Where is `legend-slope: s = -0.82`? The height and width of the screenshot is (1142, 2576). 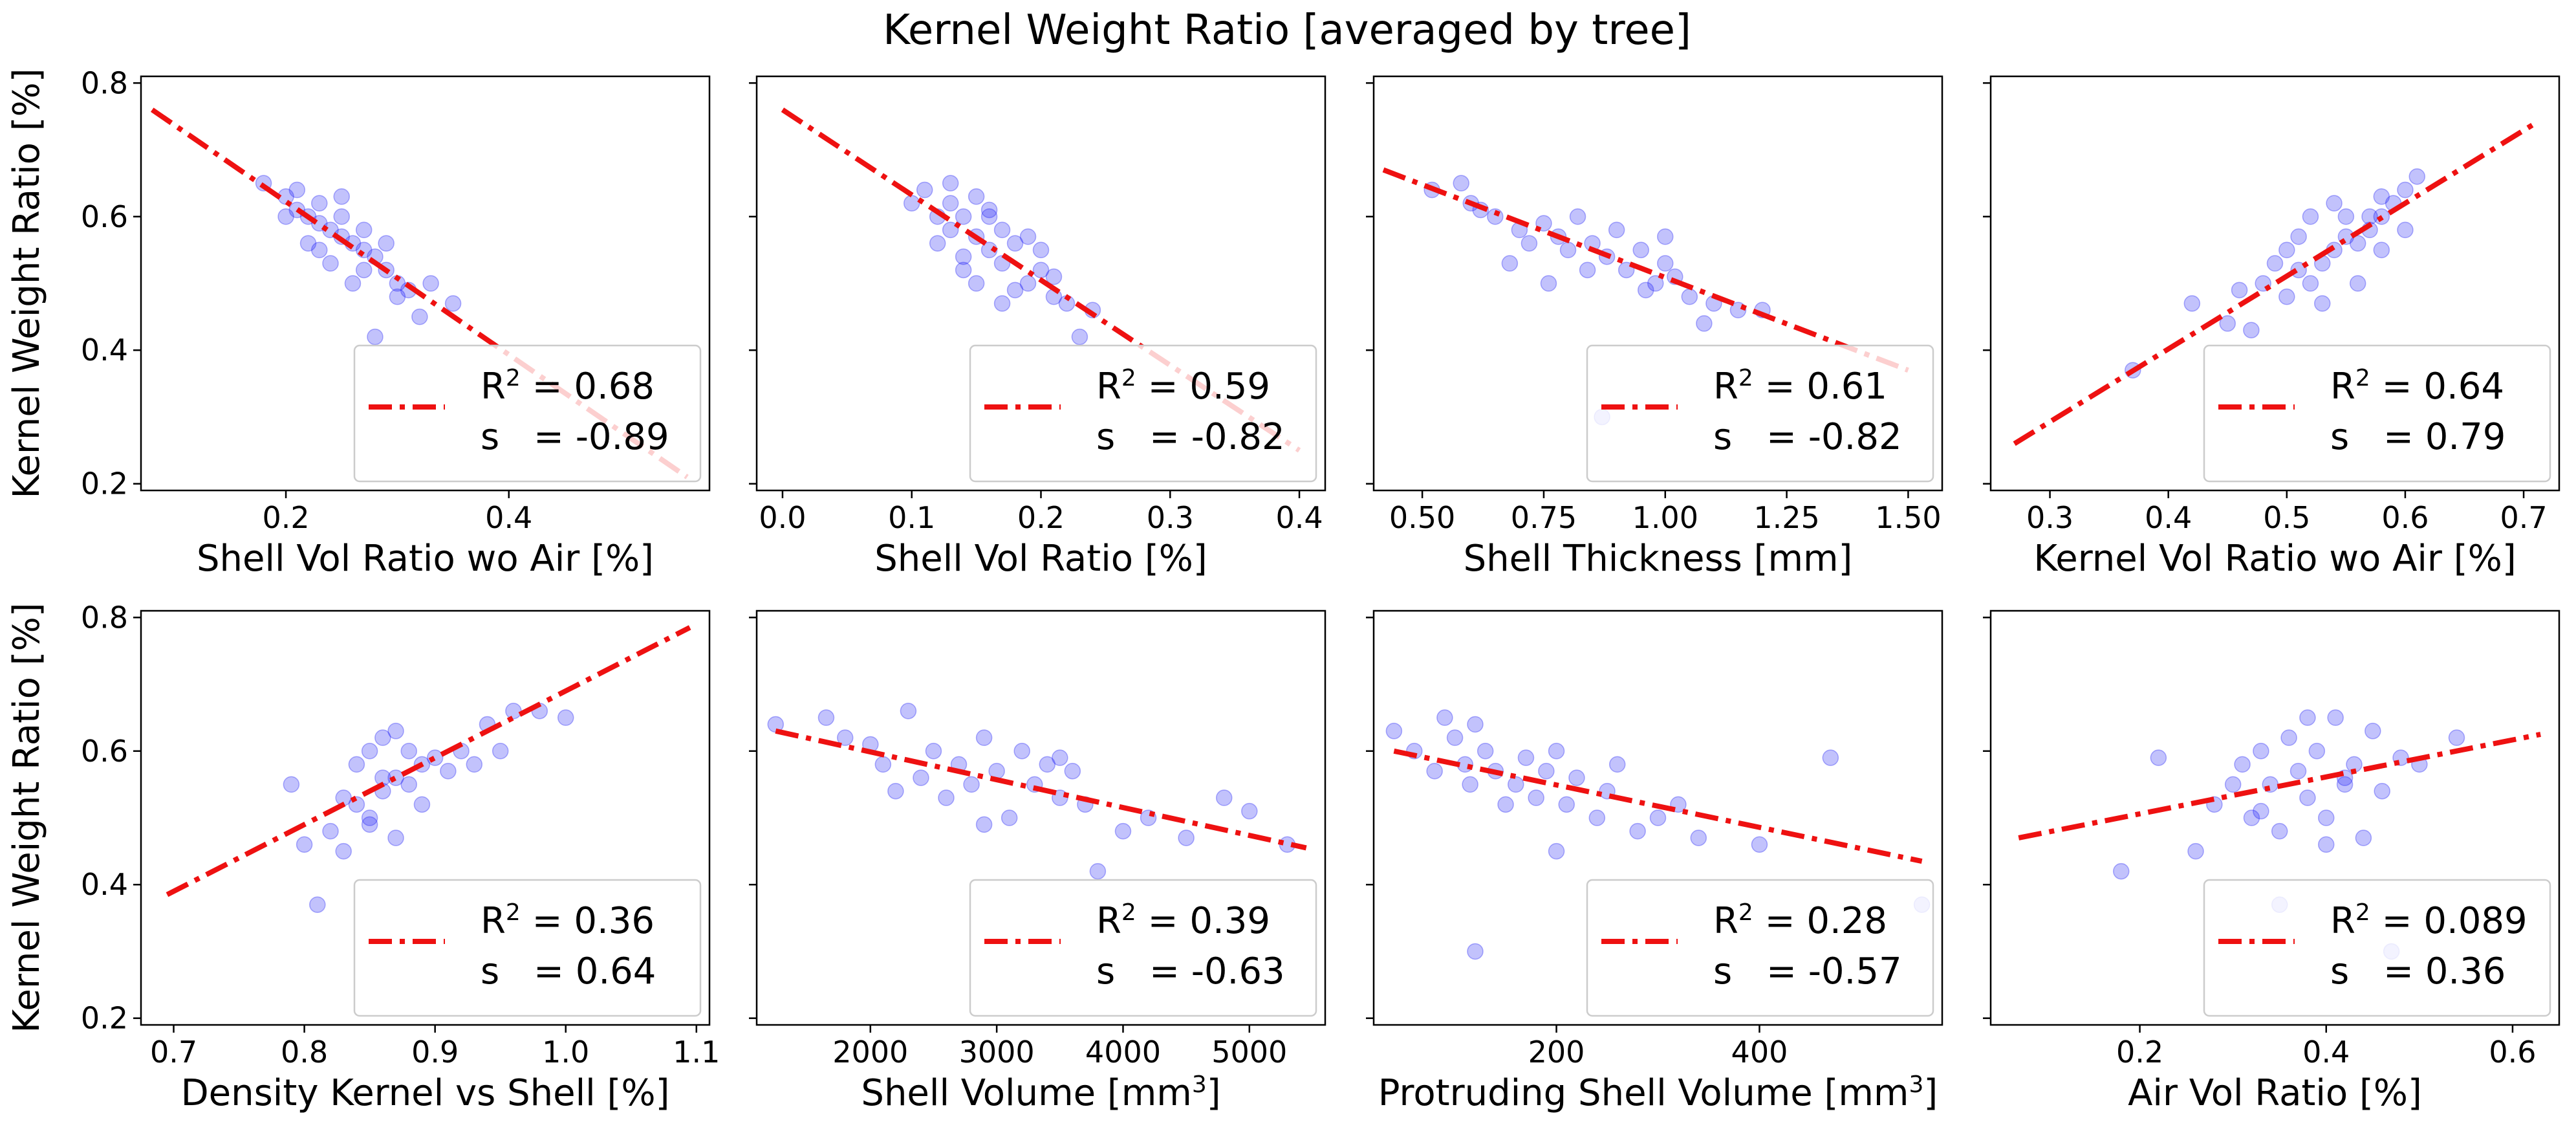
legend-slope: s = -0.82 is located at coordinates (1190, 437).